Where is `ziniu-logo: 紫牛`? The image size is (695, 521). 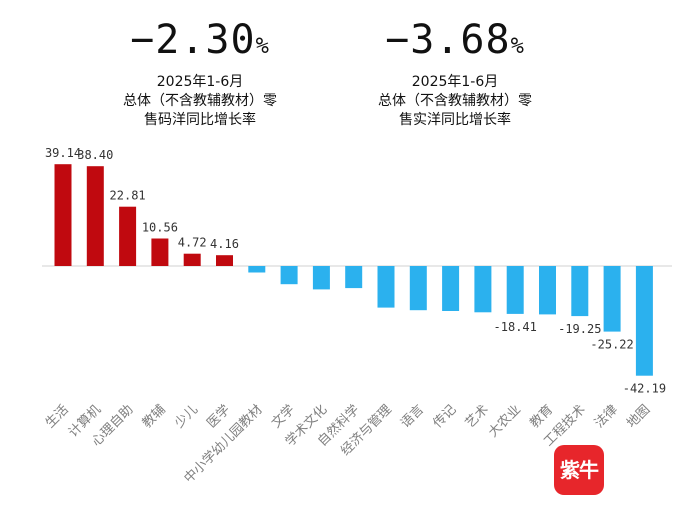 ziniu-logo: 紫牛 is located at coordinates (579, 470).